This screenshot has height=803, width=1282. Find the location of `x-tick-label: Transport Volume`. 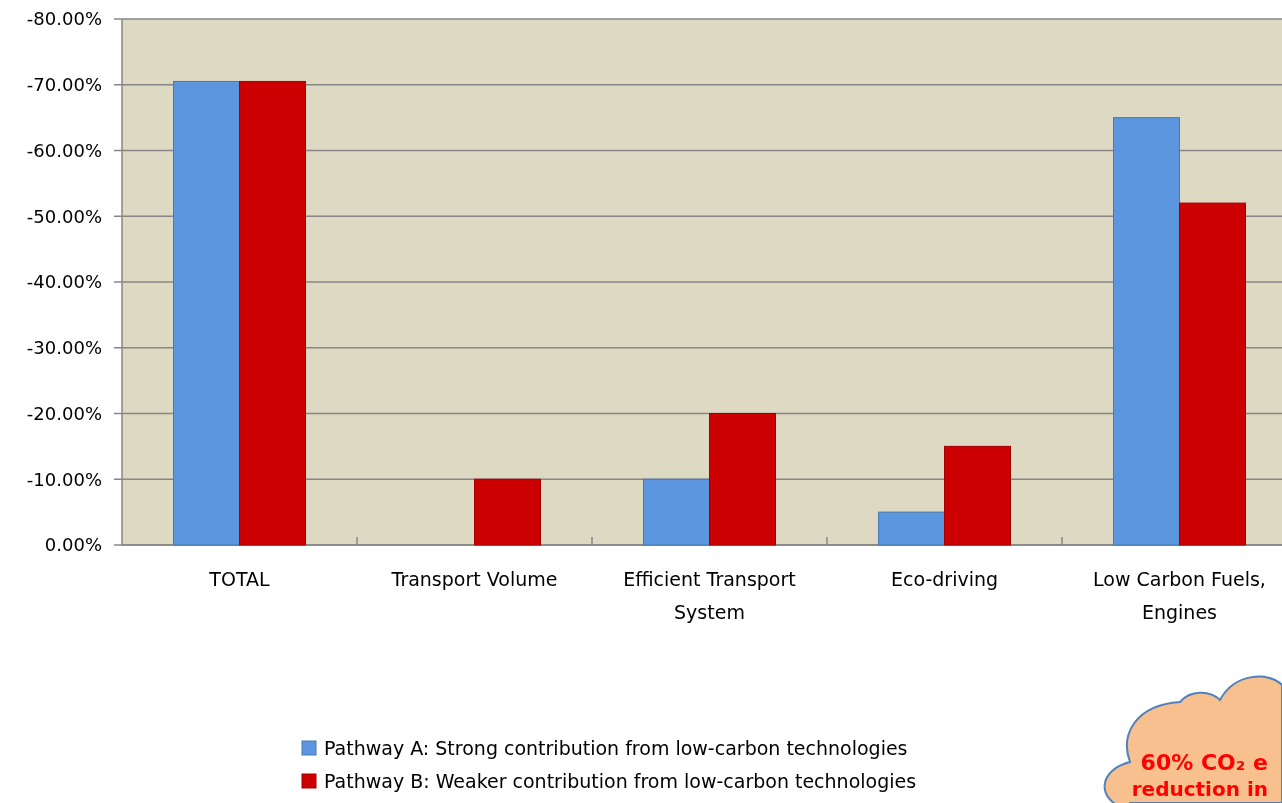

x-tick-label: Transport Volume is located at coordinates (474, 579).